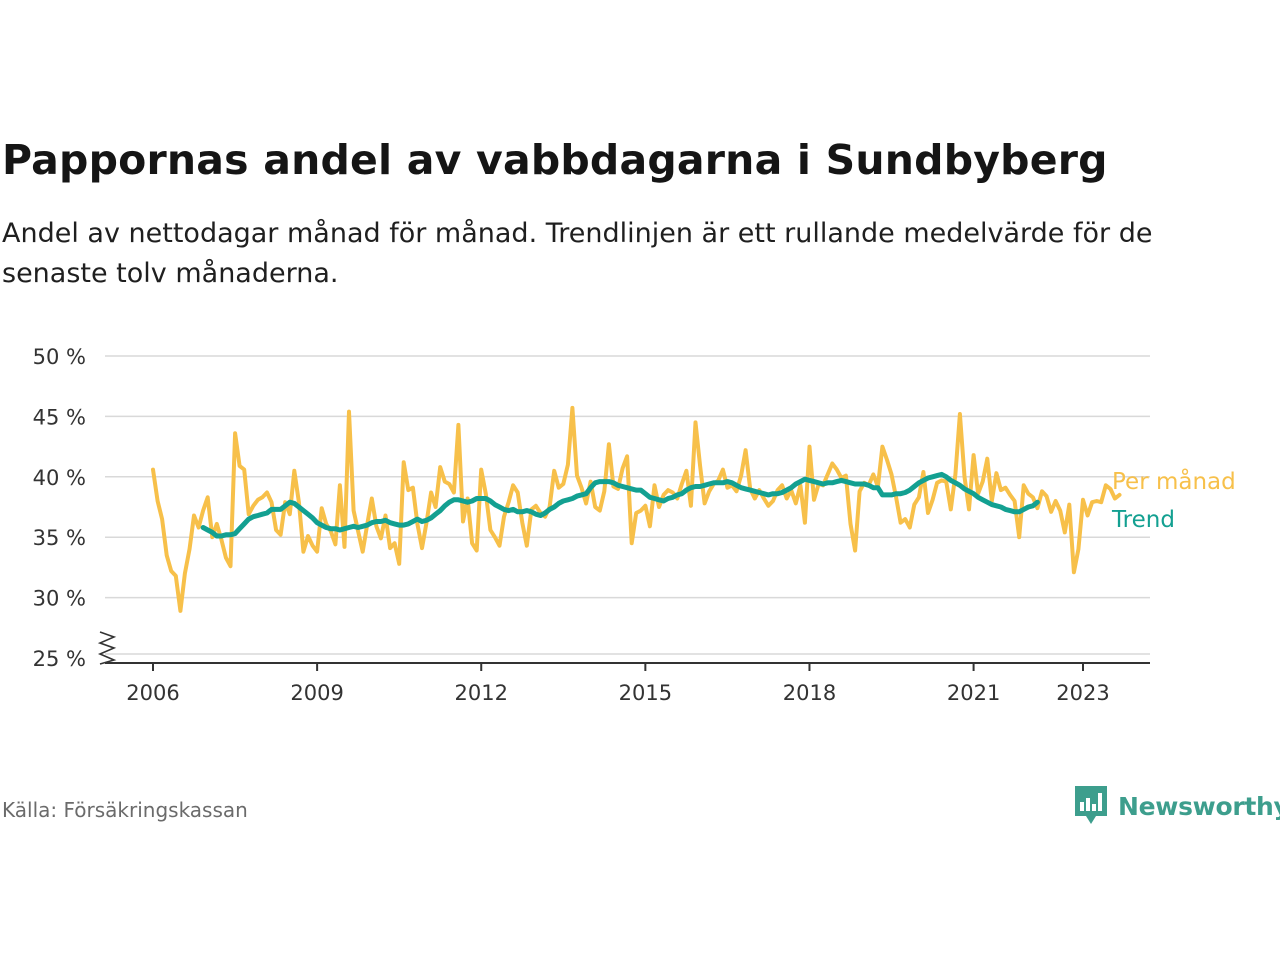 This screenshot has width=1280, height=960. What do you see at coordinates (1143, 520) in the screenshot?
I see `trend-series-label: Trend` at bounding box center [1143, 520].